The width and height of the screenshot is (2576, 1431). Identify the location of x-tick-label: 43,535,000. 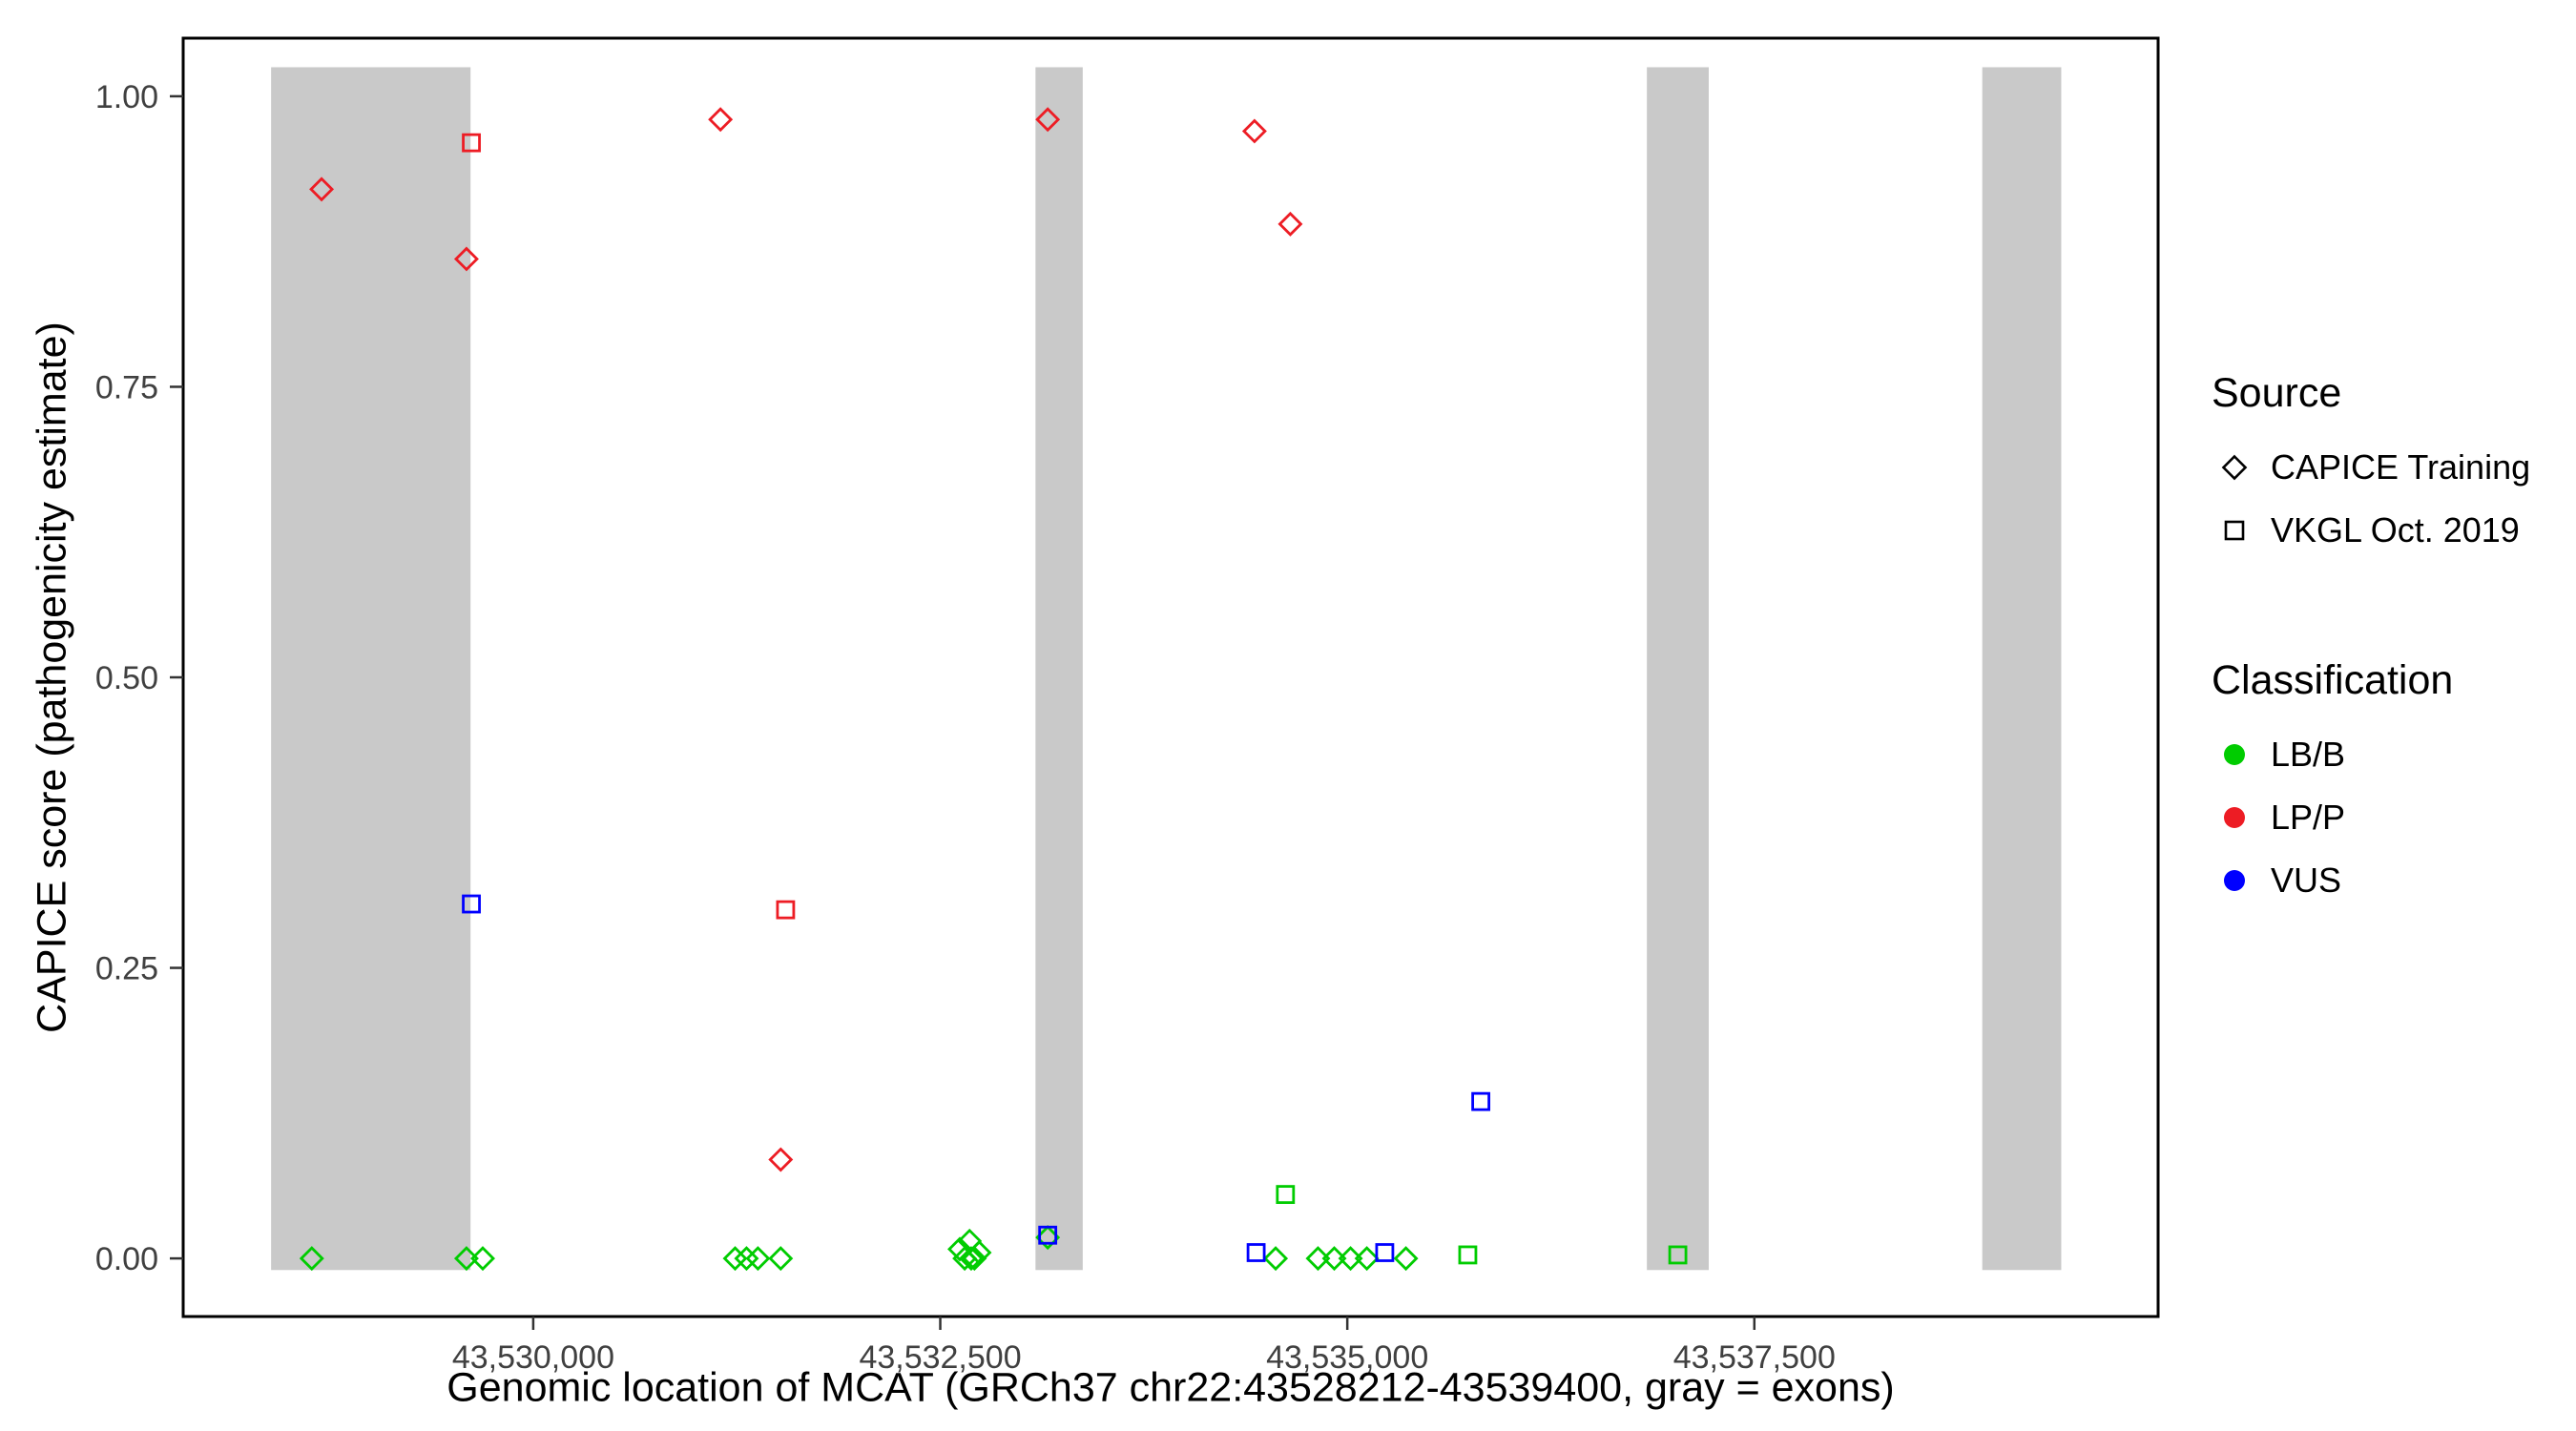
(1347, 1357).